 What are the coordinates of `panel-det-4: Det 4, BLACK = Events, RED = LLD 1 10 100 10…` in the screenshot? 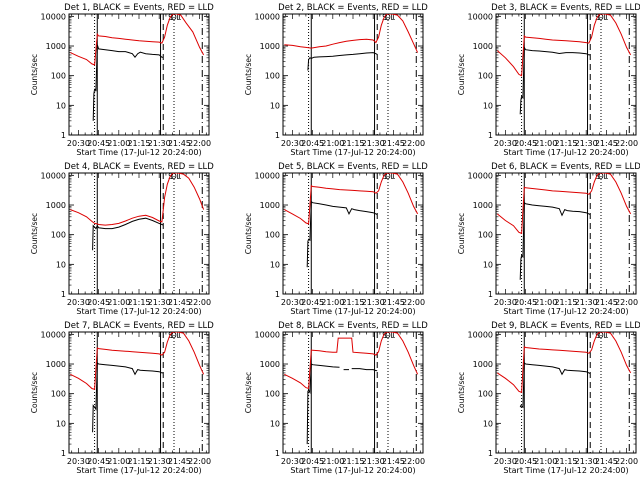 It's located at (122, 239).